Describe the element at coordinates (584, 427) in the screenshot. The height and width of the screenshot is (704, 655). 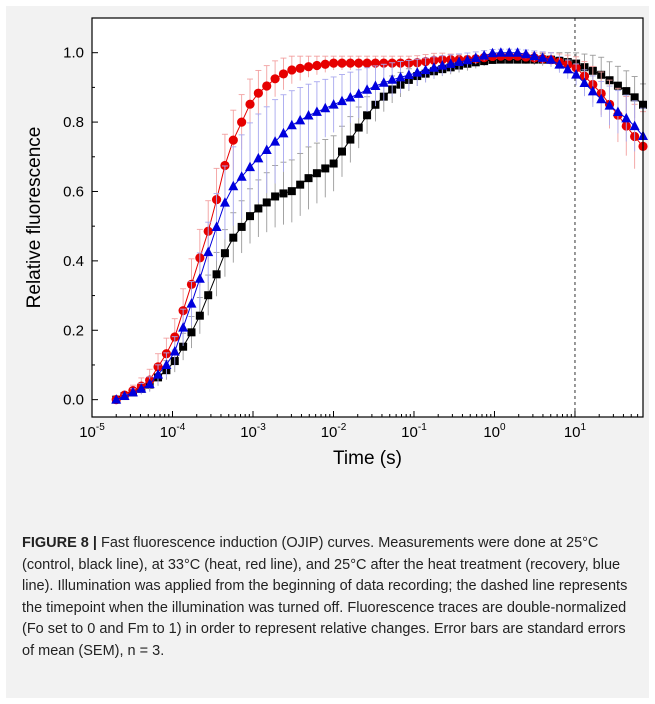
I see `x-tick-exponent: 1` at that location.